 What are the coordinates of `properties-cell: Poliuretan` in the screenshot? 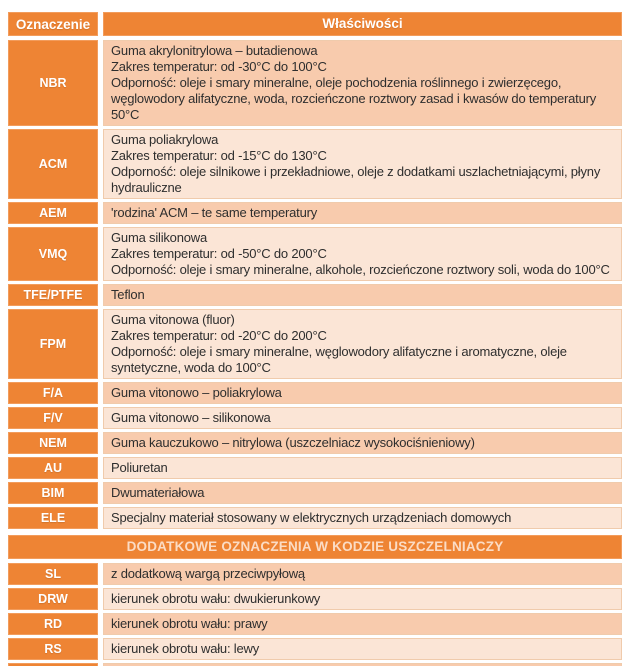 It's located at (362, 468).